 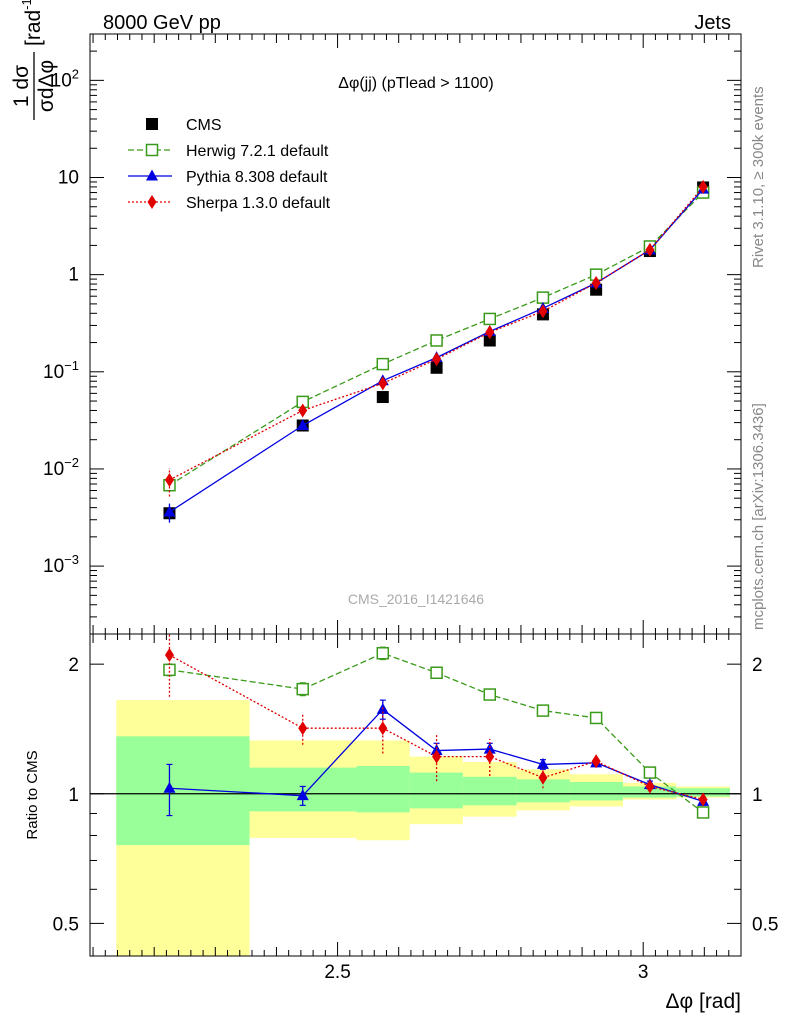 I want to click on x-axis-label: Δφ [rad], so click(x=704, y=1001).